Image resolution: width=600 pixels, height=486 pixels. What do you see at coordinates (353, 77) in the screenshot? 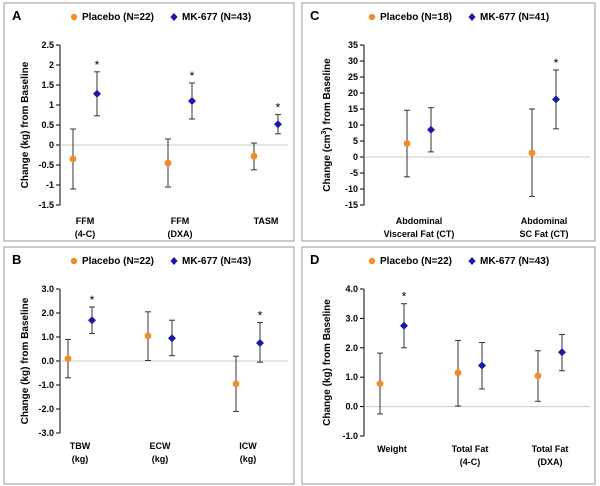
I see `y-tick-label: 25` at bounding box center [353, 77].